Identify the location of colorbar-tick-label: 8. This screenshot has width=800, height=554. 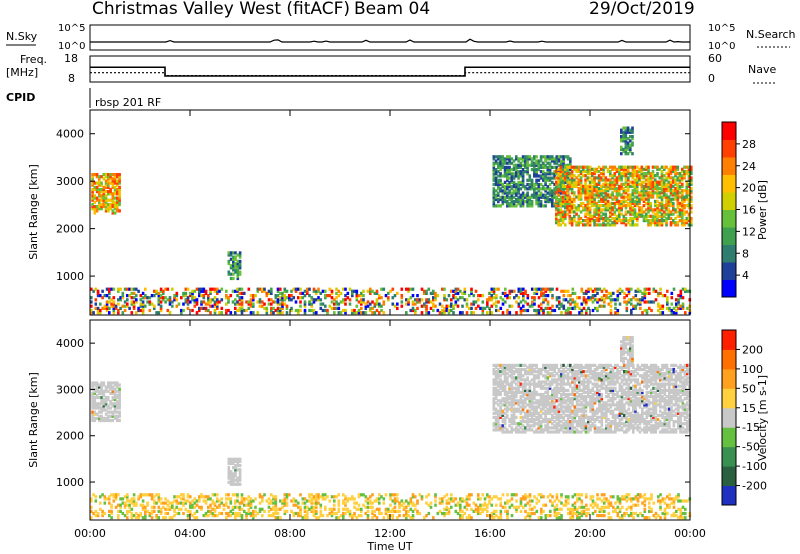
(745, 253).